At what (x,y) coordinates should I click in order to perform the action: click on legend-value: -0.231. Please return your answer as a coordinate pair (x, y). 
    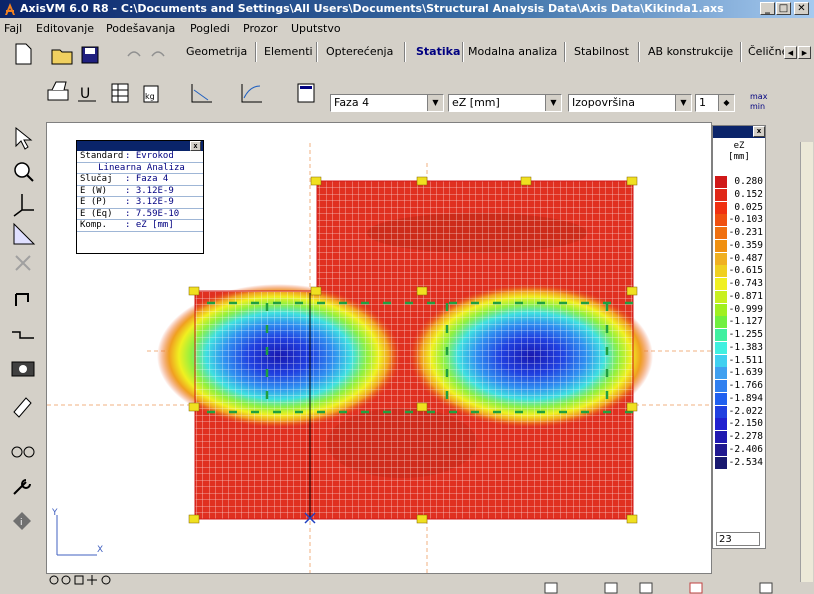
    Looking at the image, I should click on (745, 232).